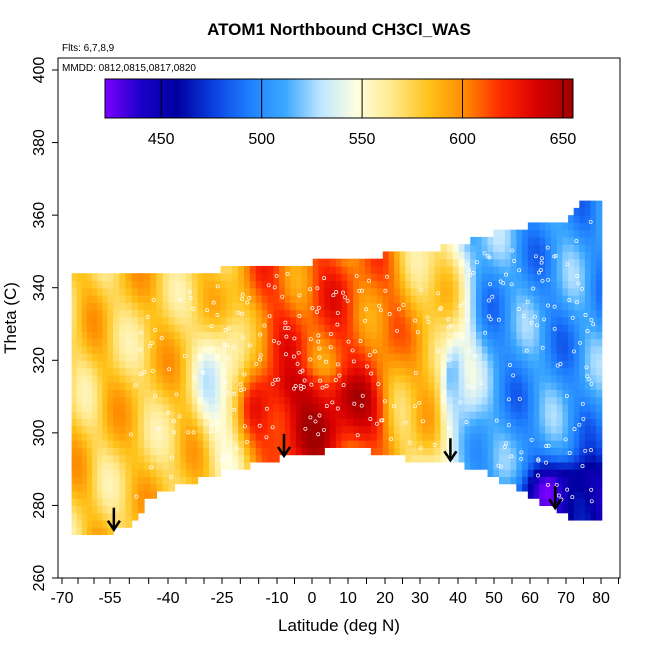 This screenshot has width=650, height=650. I want to click on colorbar-tick-label: 550, so click(362, 139).